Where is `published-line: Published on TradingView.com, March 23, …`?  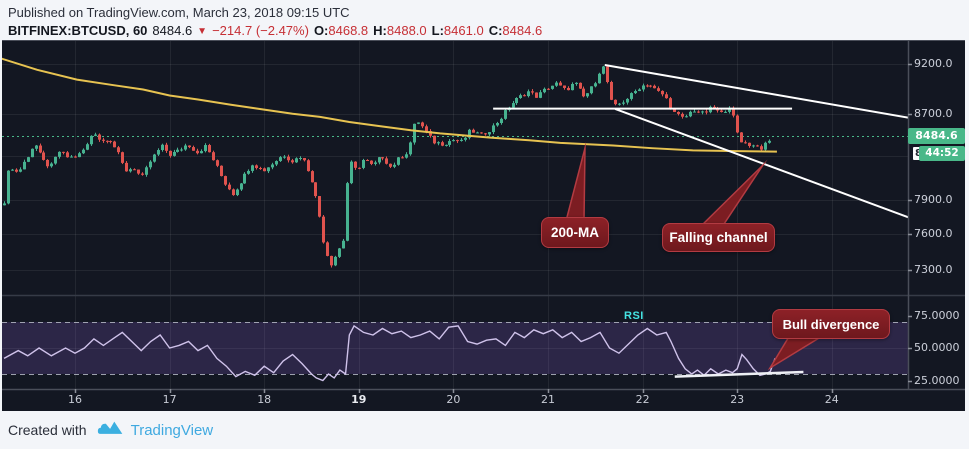 published-line: Published on TradingView.com, March 23, … is located at coordinates (179, 12).